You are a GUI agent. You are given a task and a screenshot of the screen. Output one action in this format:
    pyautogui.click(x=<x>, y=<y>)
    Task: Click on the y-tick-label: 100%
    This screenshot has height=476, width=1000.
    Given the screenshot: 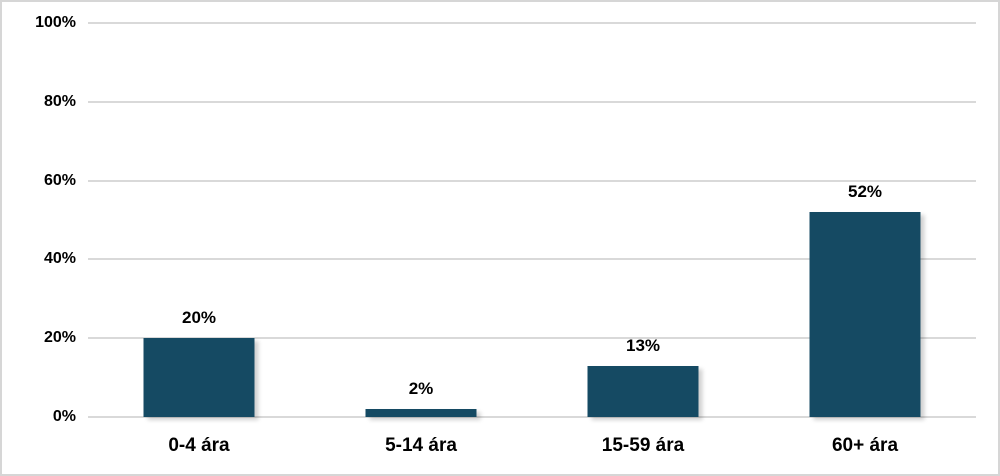 What is the action you would take?
    pyautogui.click(x=55, y=22)
    